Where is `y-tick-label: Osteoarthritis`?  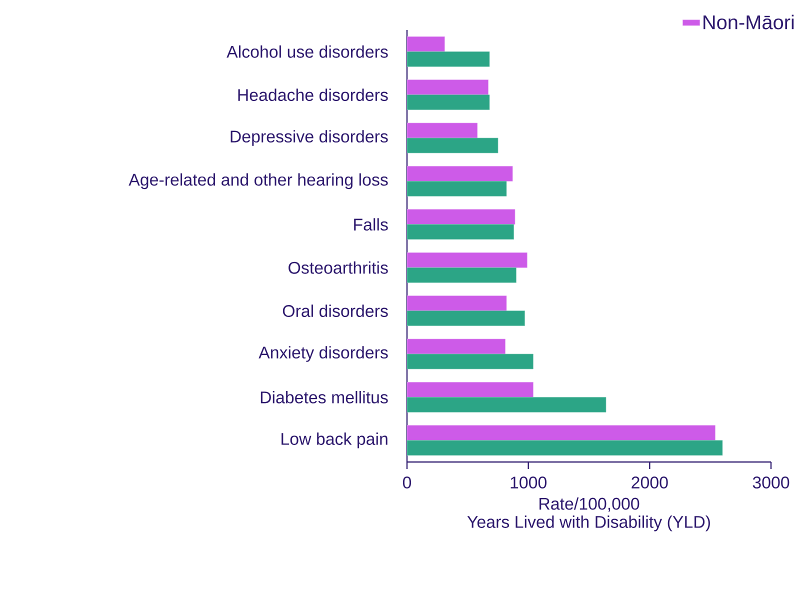 y-tick-label: Osteoarthritis is located at coordinates (338, 267).